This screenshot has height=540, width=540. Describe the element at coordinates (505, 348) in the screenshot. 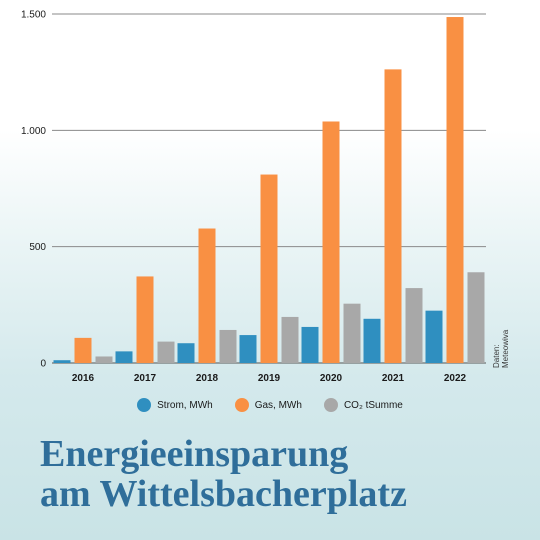

I see `source-note-line: Meteowiva` at that location.